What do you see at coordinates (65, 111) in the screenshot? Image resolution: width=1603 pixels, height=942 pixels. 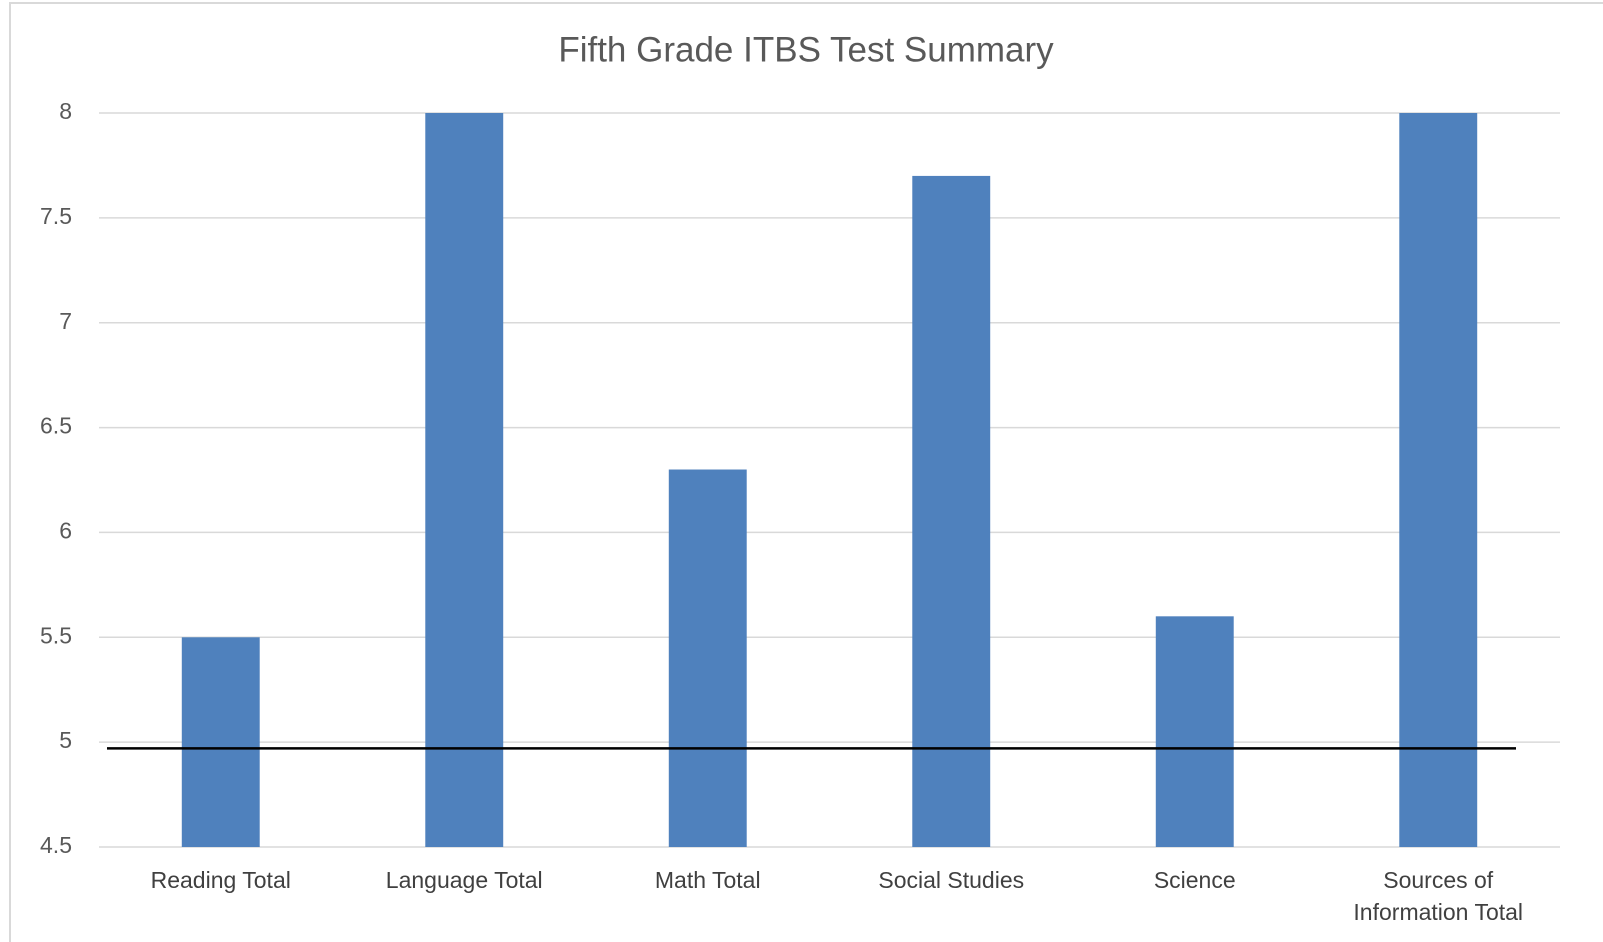 I see `y-tick-label: 8` at bounding box center [65, 111].